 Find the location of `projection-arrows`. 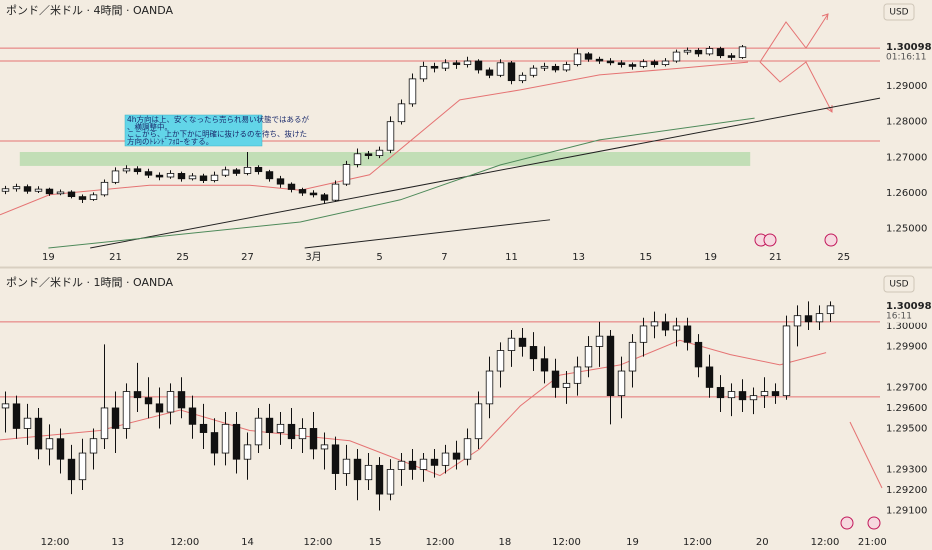

projection-arrows is located at coordinates (821, 251).